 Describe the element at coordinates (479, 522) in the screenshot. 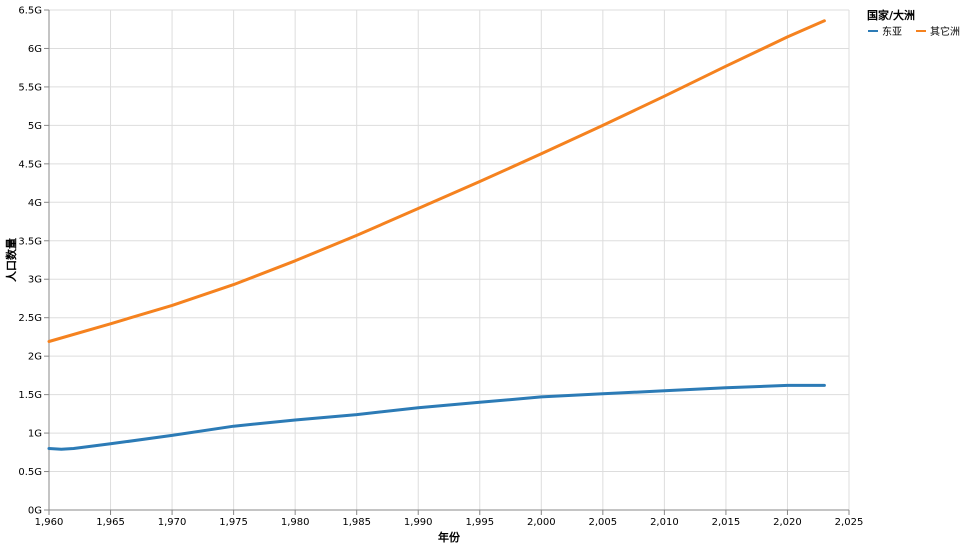

I see `x-tick-label: 1,995` at that location.